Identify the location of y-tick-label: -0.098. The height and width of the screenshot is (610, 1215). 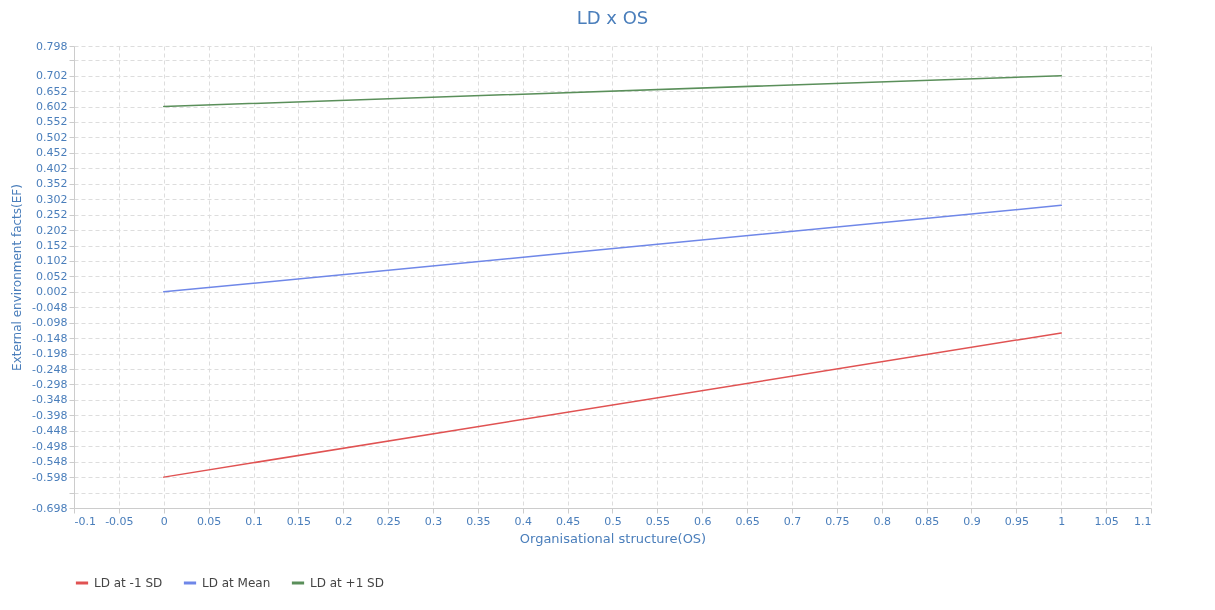
(50, 323).